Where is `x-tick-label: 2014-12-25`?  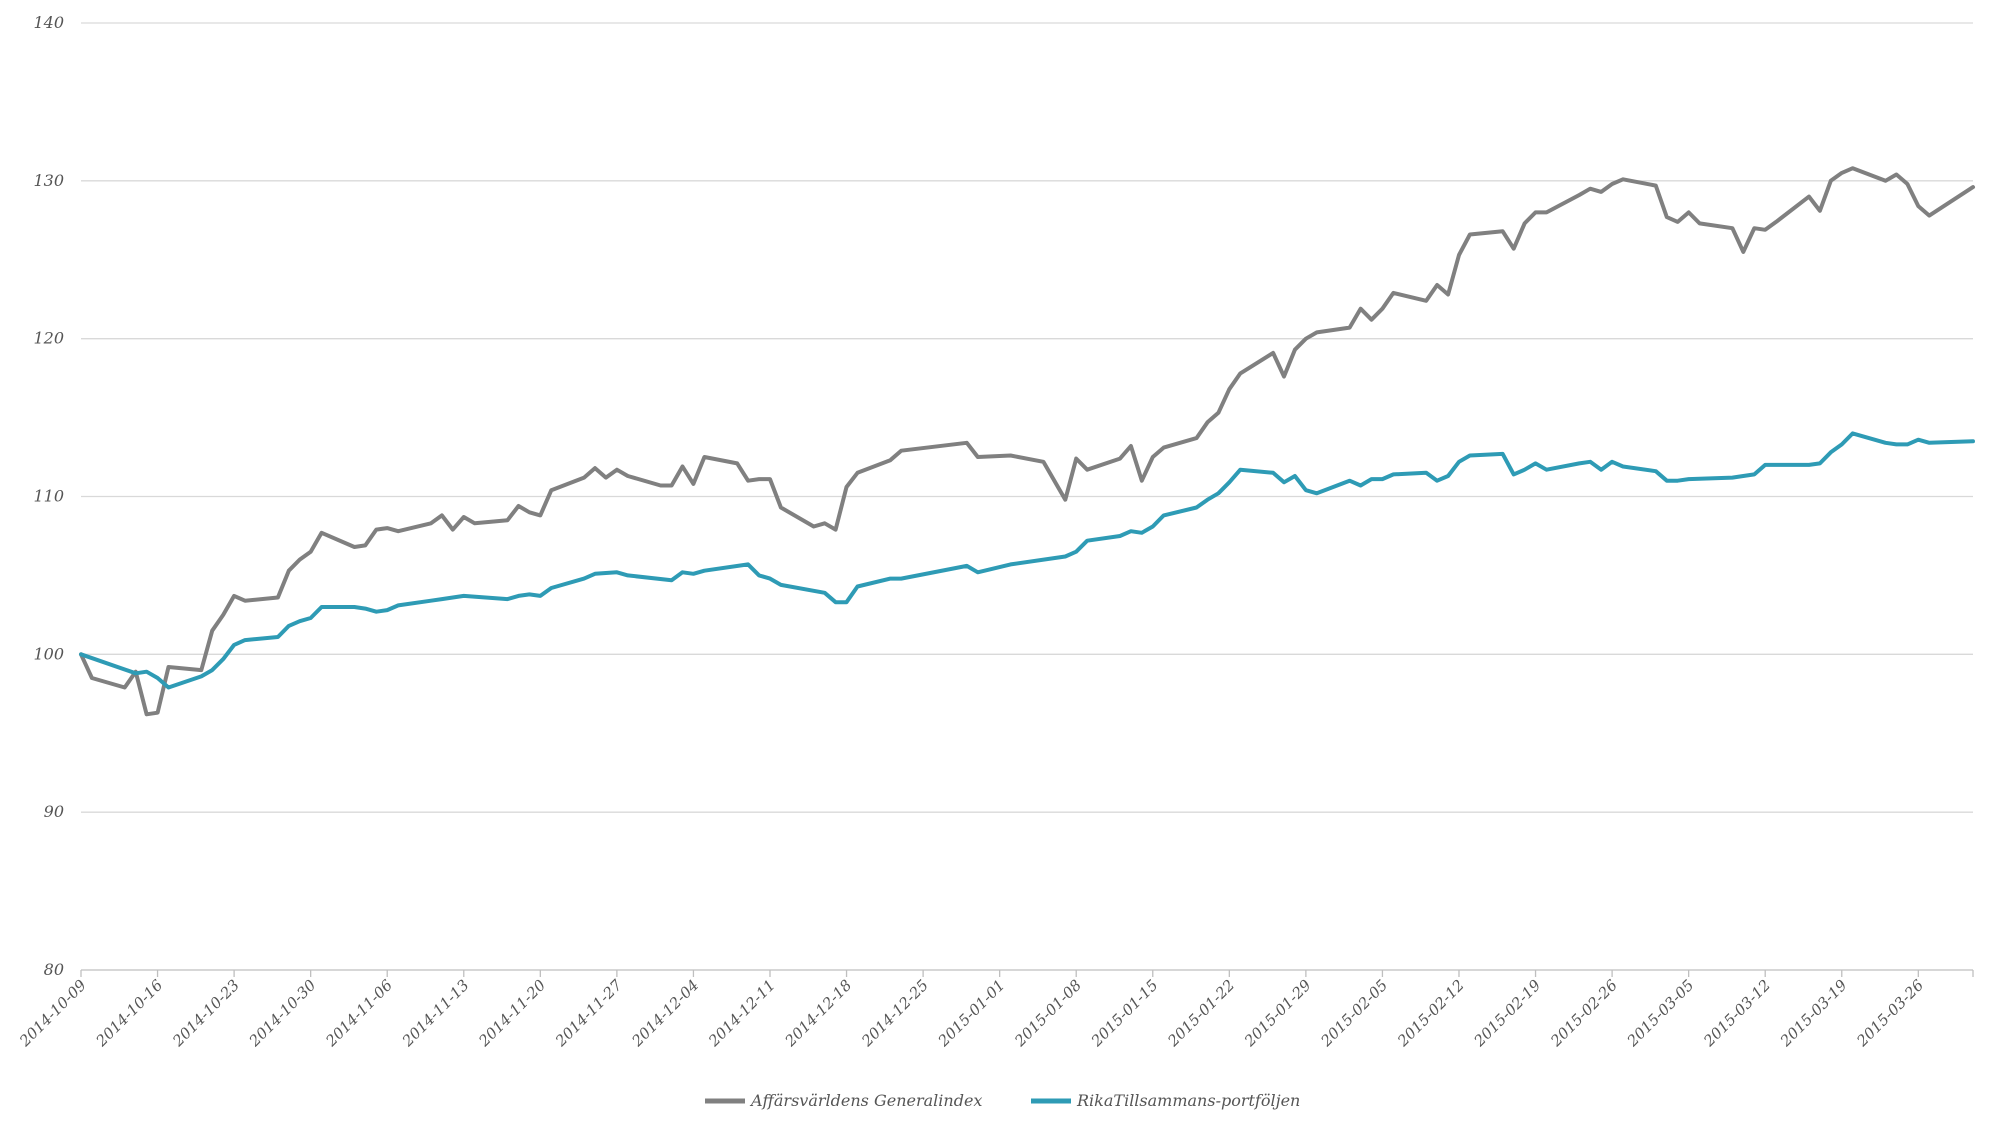
x-tick-label: 2014-12-25 is located at coordinates (894, 1013).